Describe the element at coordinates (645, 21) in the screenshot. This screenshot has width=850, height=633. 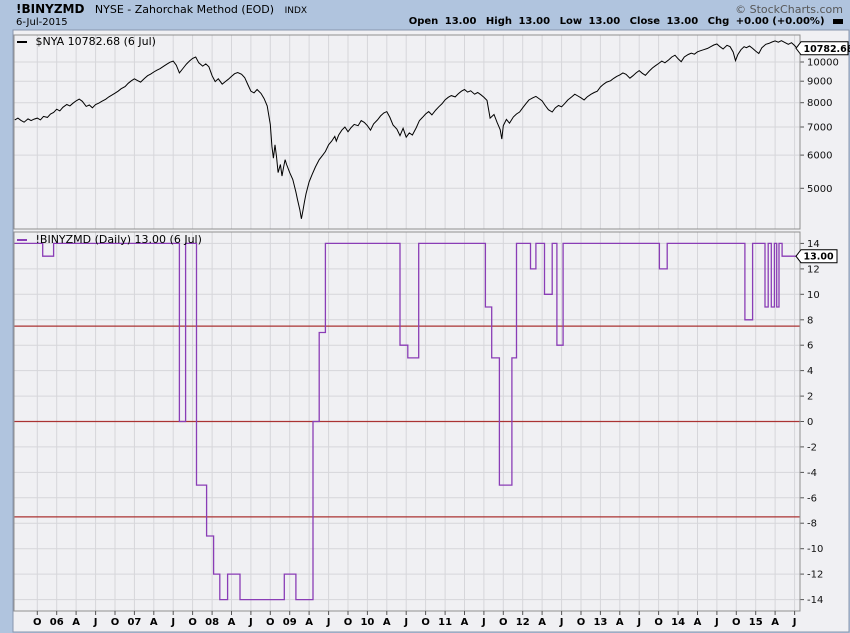
I see `close-label: Close` at that location.